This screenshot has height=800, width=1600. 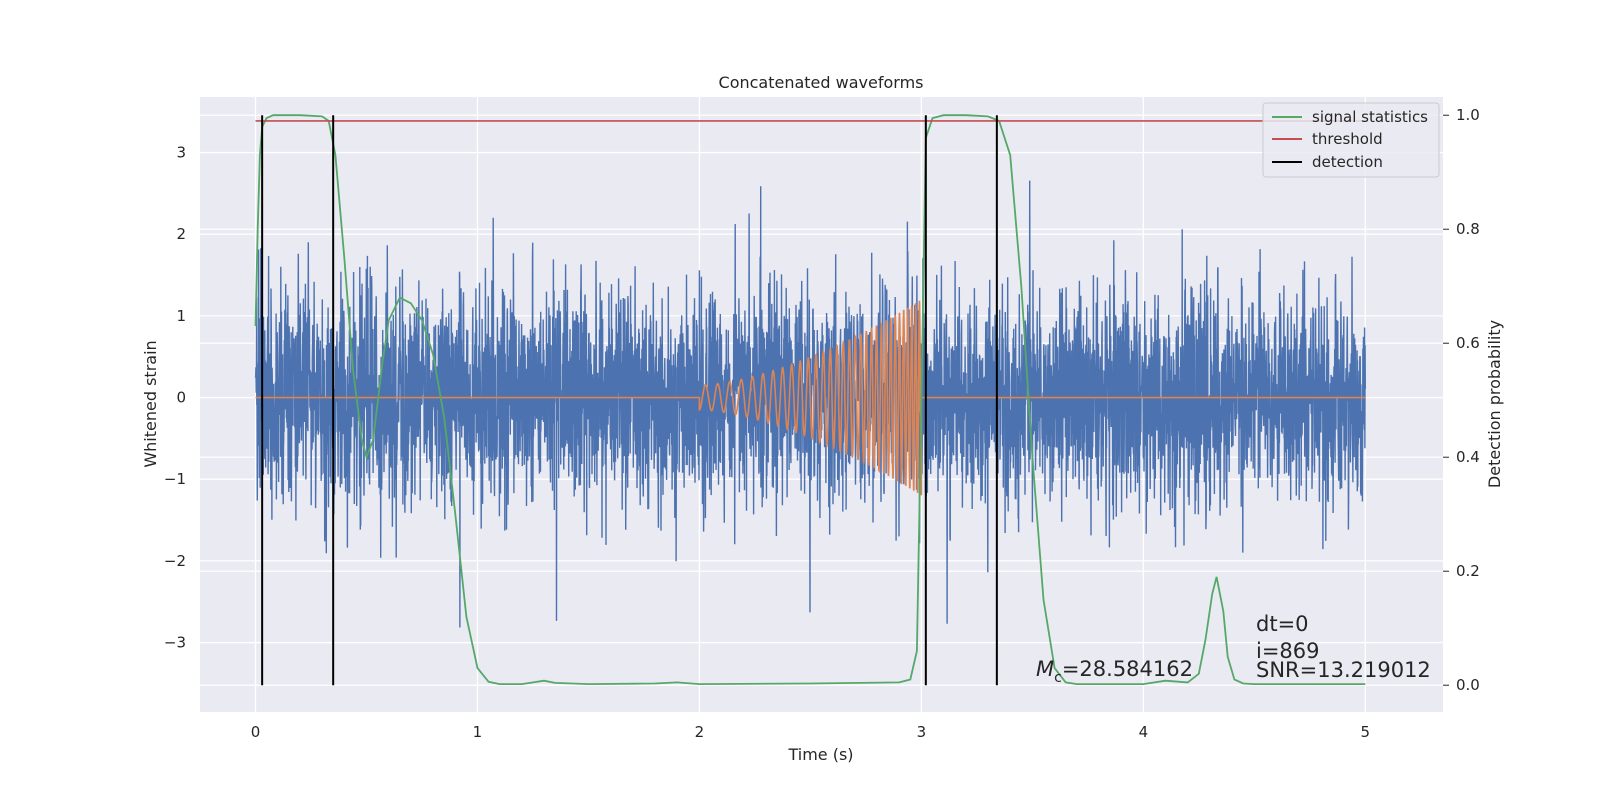 What do you see at coordinates (1366, 732) in the screenshot?
I see `x-tick-label: 5` at bounding box center [1366, 732].